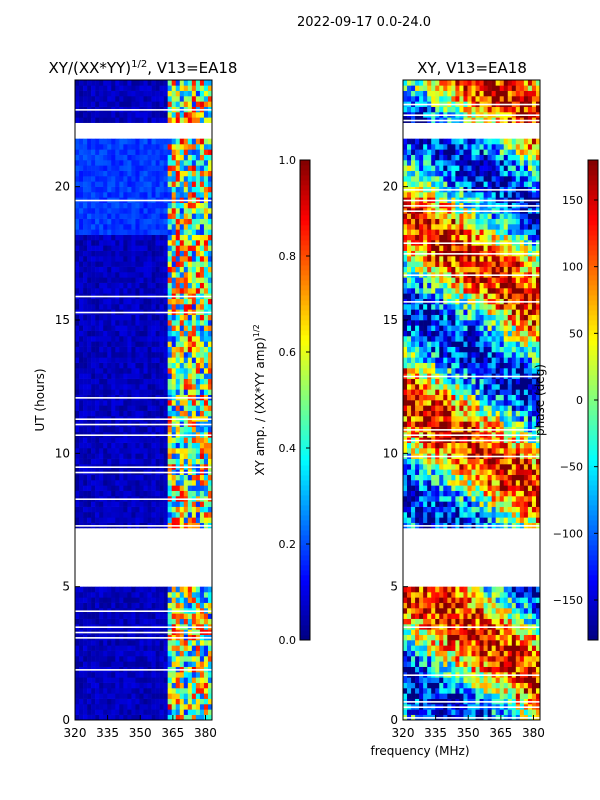 This screenshot has height=800, width=600. Describe the element at coordinates (143, 467) in the screenshot. I see `flagged-row-gap` at that location.